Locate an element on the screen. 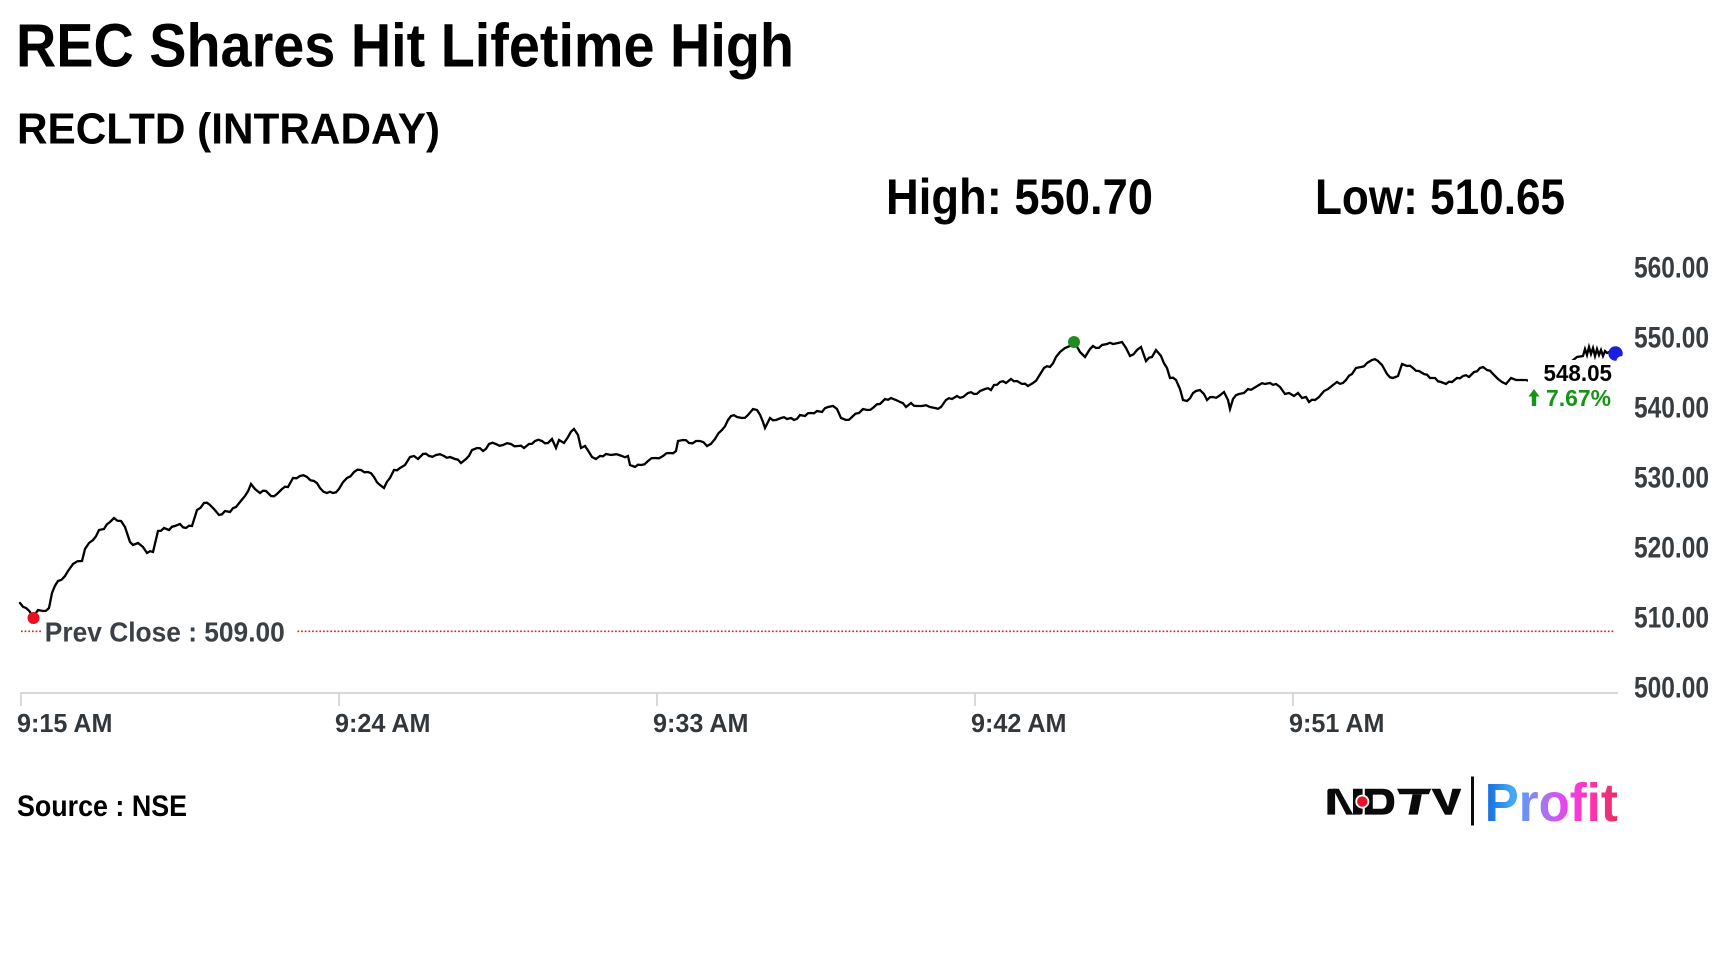 The image size is (1728, 977). svg-text: 9:15 AM is located at coordinates (65, 723).